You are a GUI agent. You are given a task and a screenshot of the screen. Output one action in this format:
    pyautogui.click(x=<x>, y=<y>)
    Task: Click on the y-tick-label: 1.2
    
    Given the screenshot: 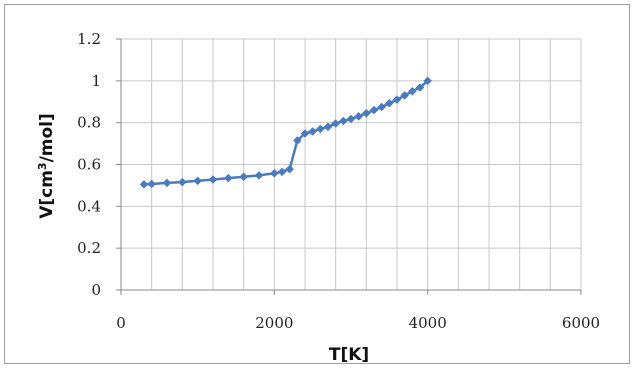 What is the action you would take?
    pyautogui.click(x=89, y=39)
    